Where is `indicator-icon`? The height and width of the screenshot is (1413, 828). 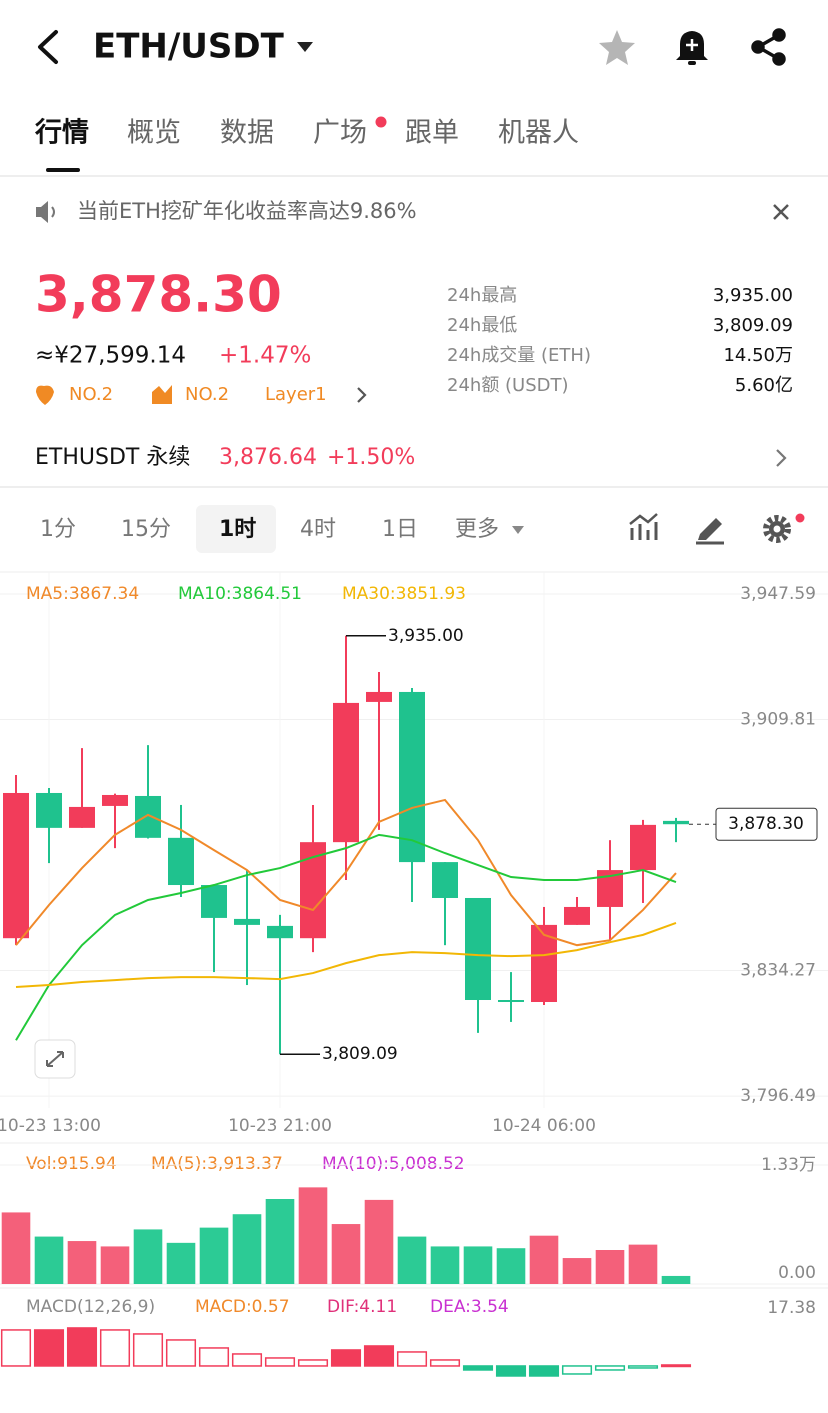 indicator-icon is located at coordinates (643, 526).